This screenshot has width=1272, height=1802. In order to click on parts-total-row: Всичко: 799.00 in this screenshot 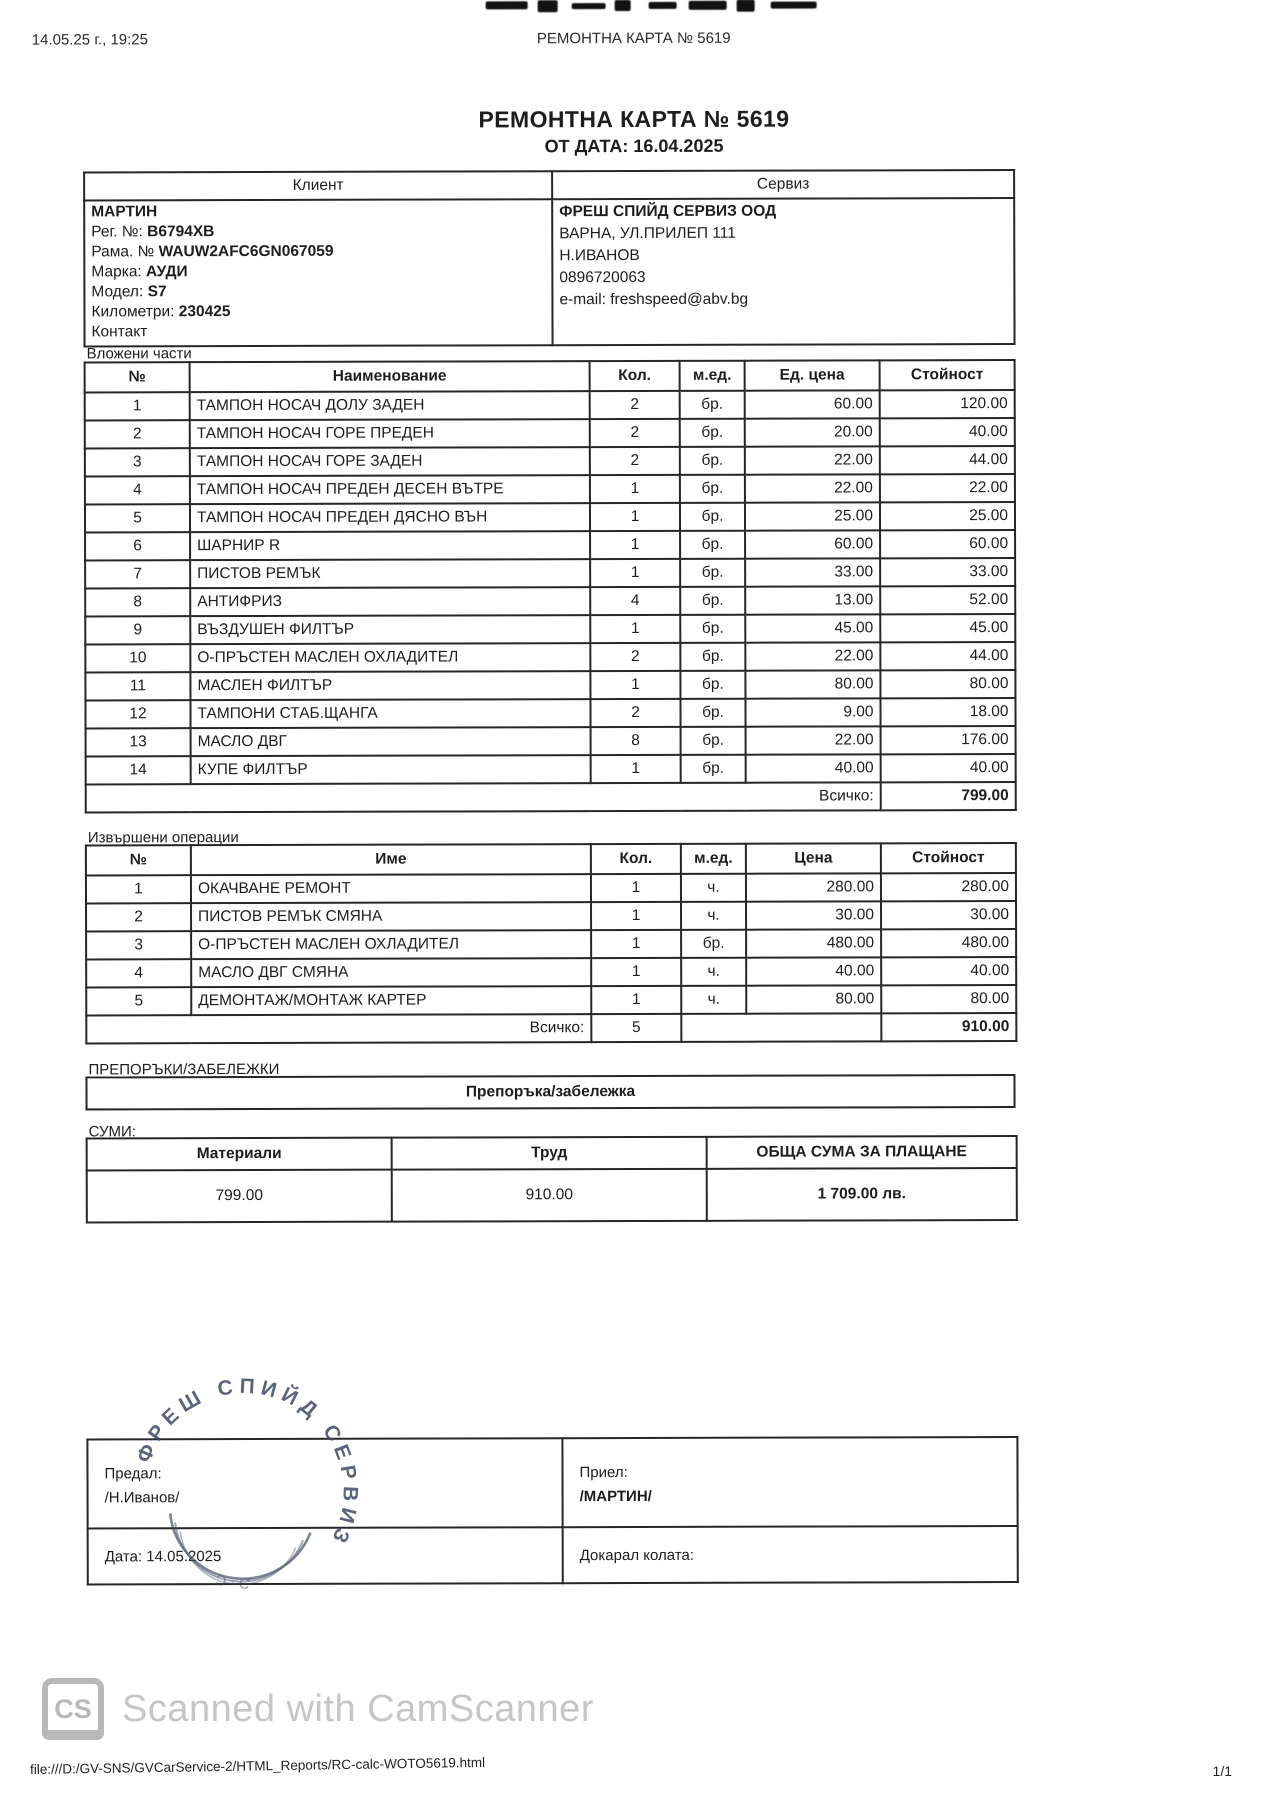, I will do `click(550, 797)`.